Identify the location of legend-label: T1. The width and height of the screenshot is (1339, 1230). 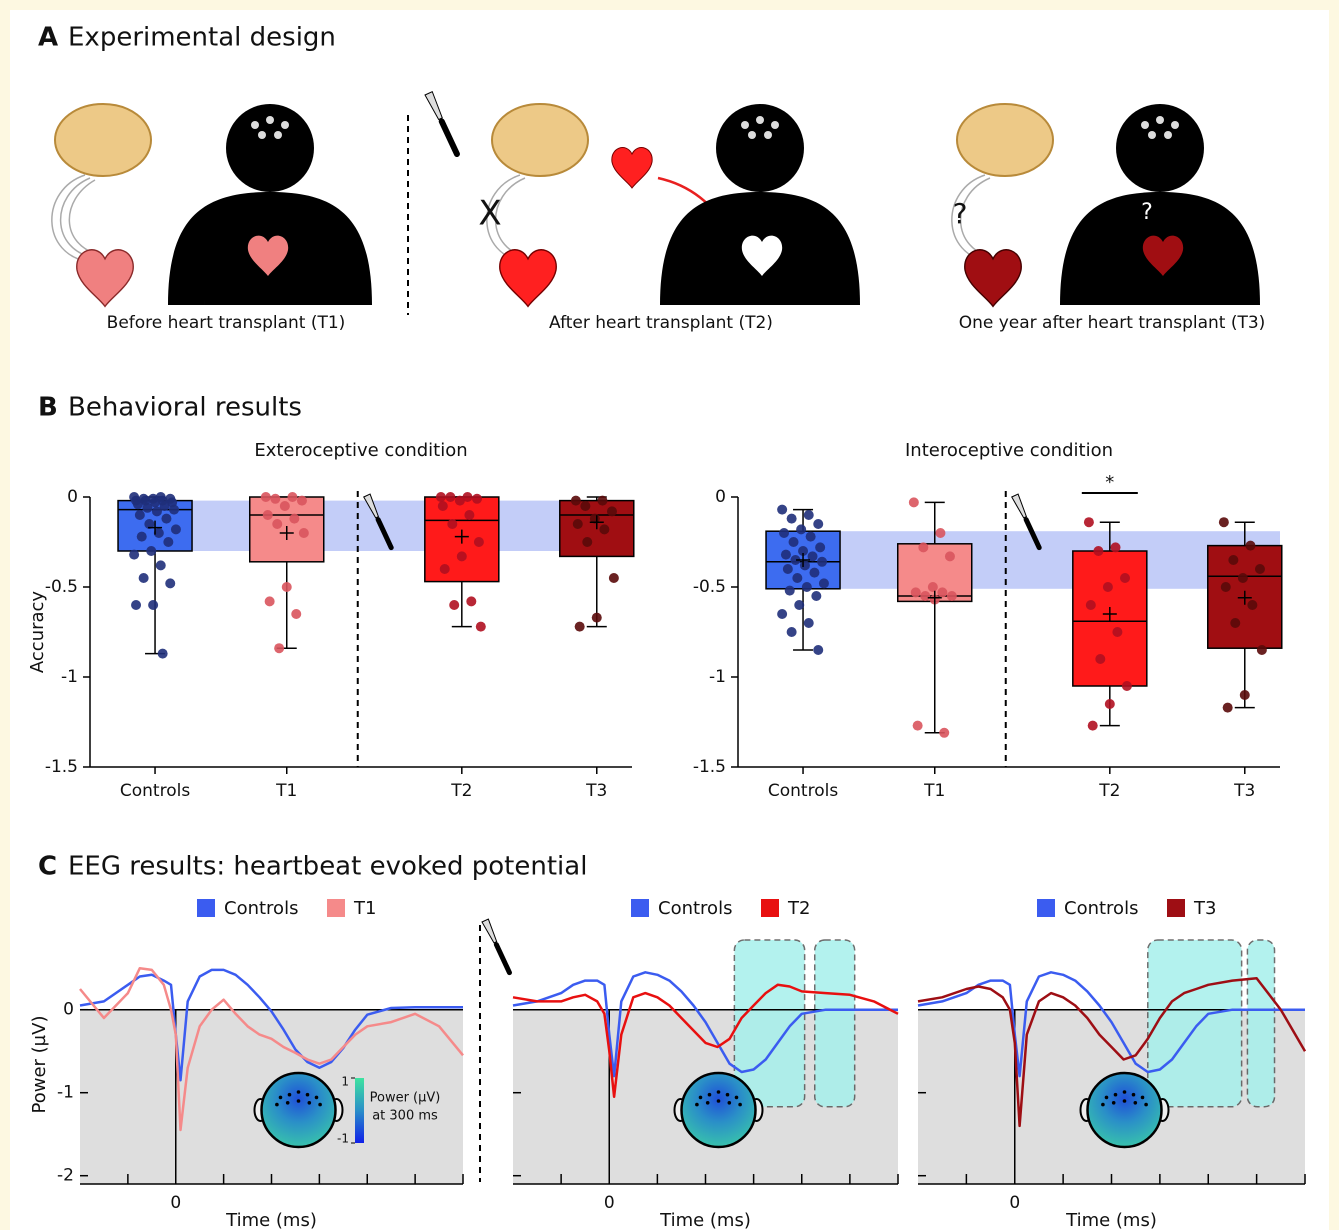
(364, 908).